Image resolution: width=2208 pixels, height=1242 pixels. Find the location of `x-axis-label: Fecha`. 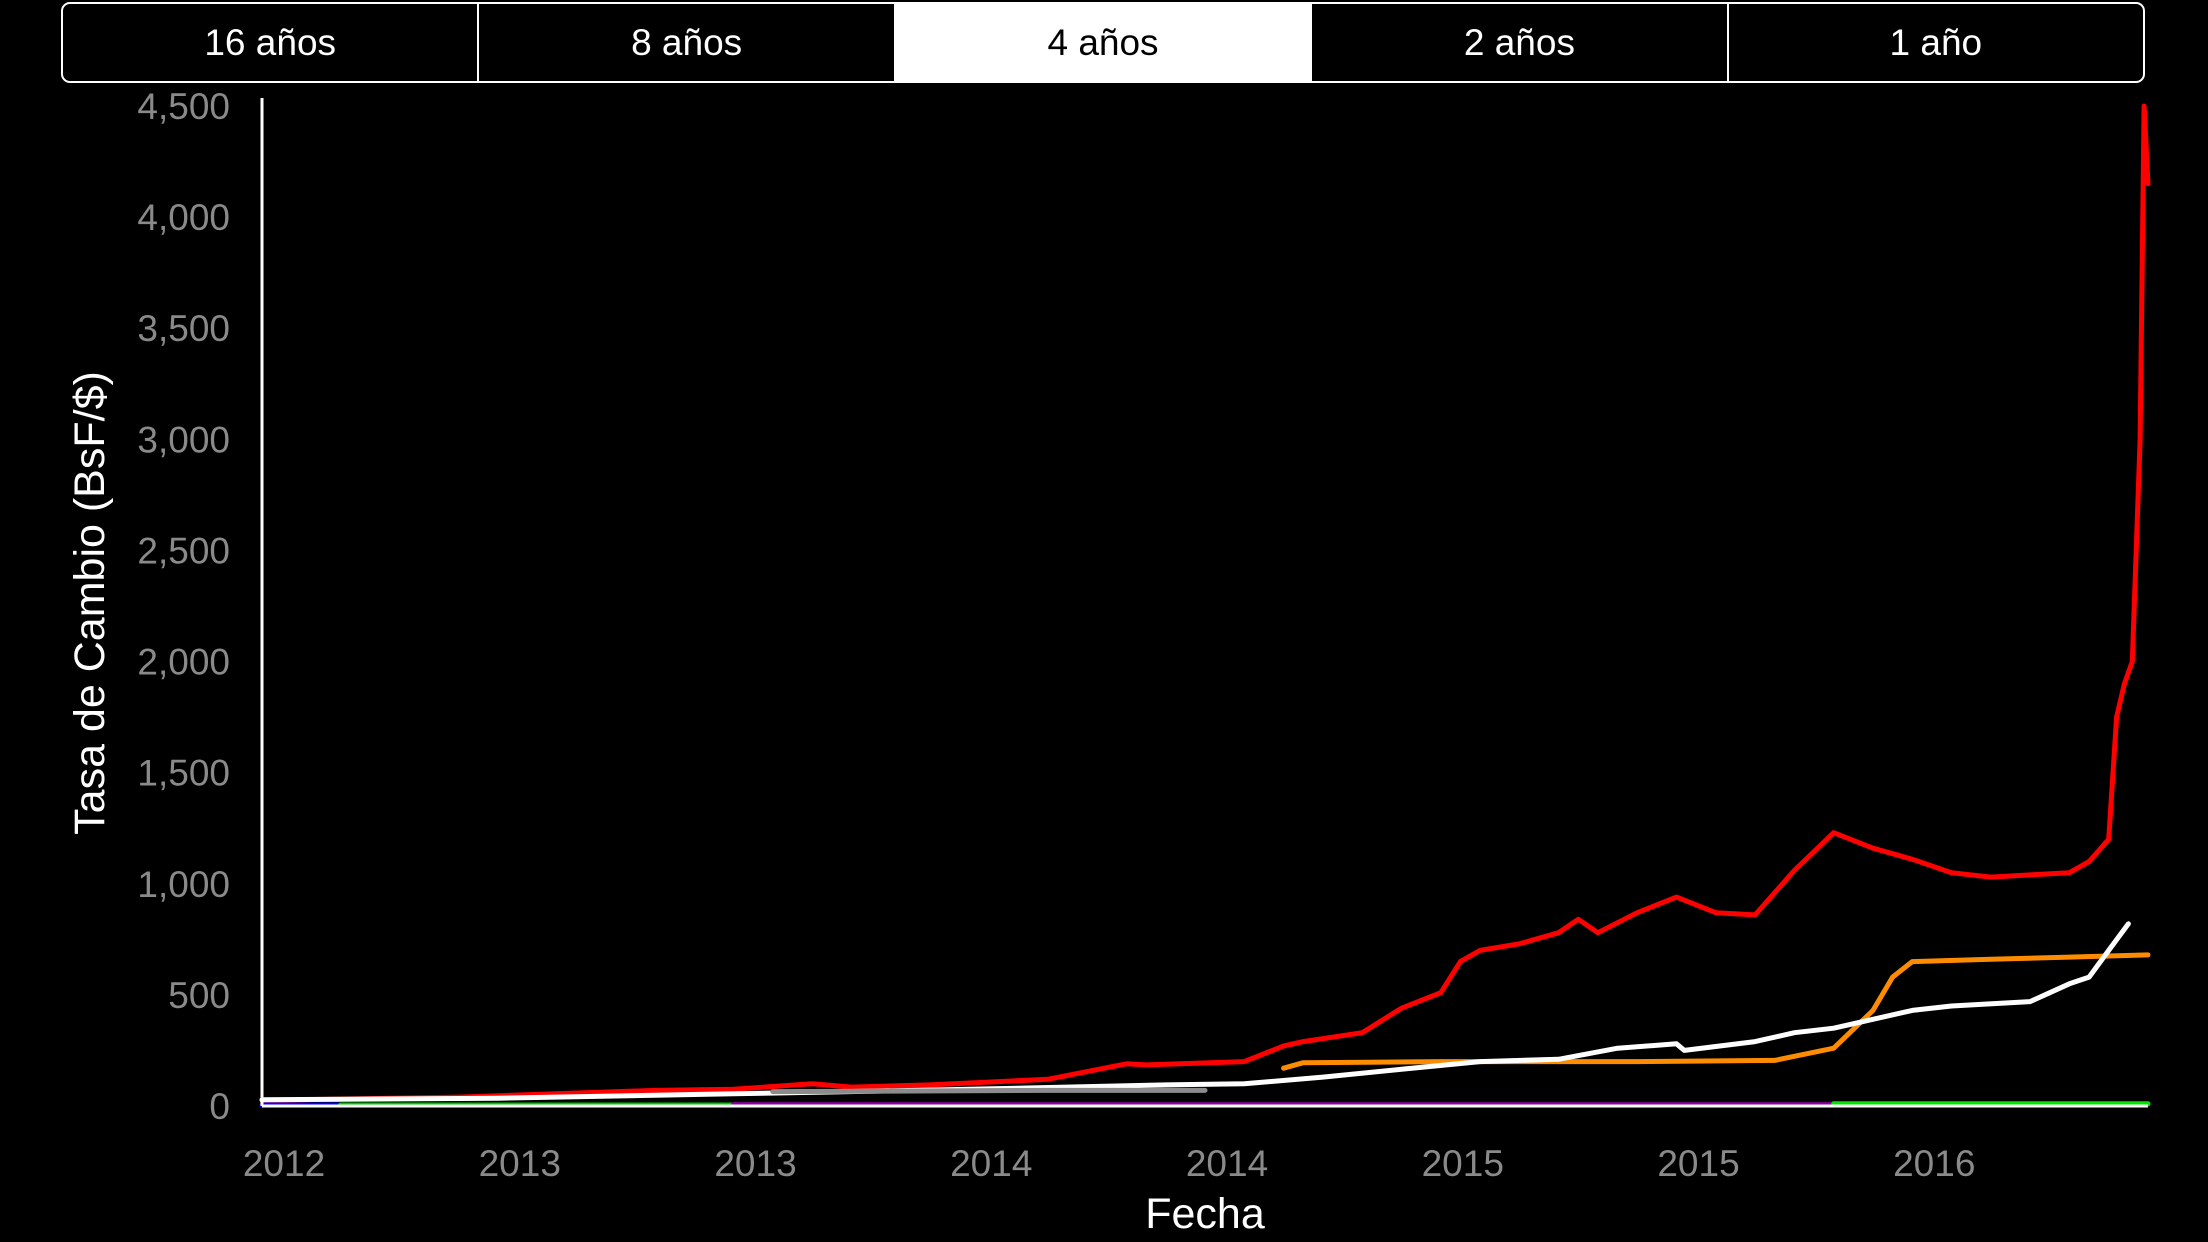

x-axis-label: Fecha is located at coordinates (1205, 1214).